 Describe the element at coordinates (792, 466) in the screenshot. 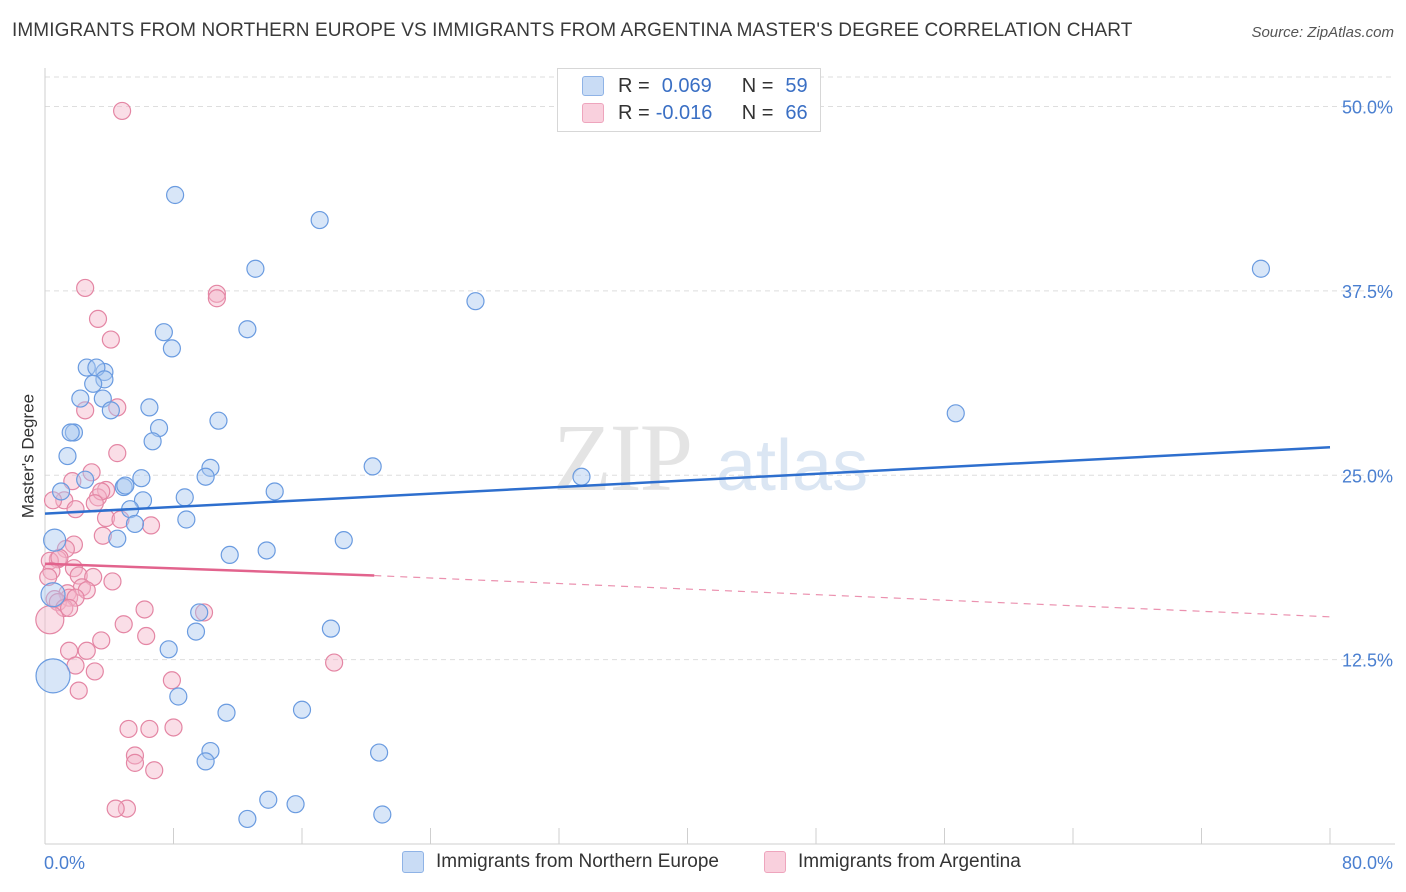

I see `watermark-atlas: atlas` at that location.